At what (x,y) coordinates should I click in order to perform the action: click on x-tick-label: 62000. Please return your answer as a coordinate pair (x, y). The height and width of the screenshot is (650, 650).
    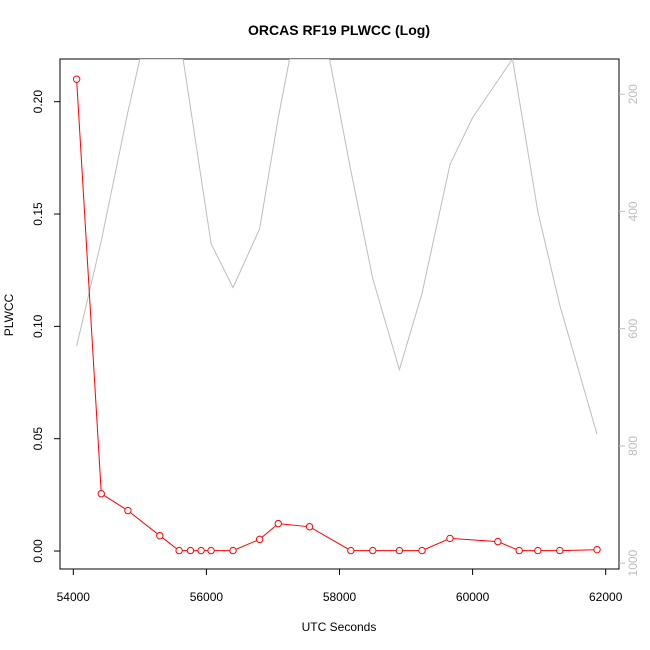
    Looking at the image, I should click on (606, 597).